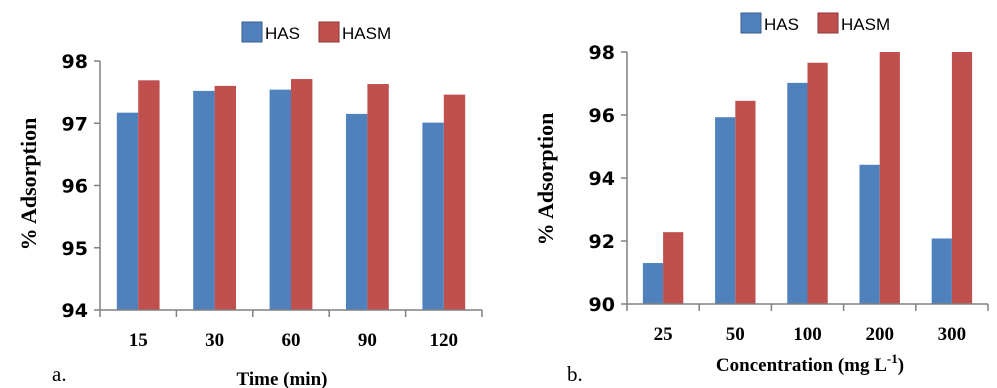 This screenshot has width=997, height=388. I want to click on x-axis-label-b-text: Concentration (mg L, so click(801, 365).